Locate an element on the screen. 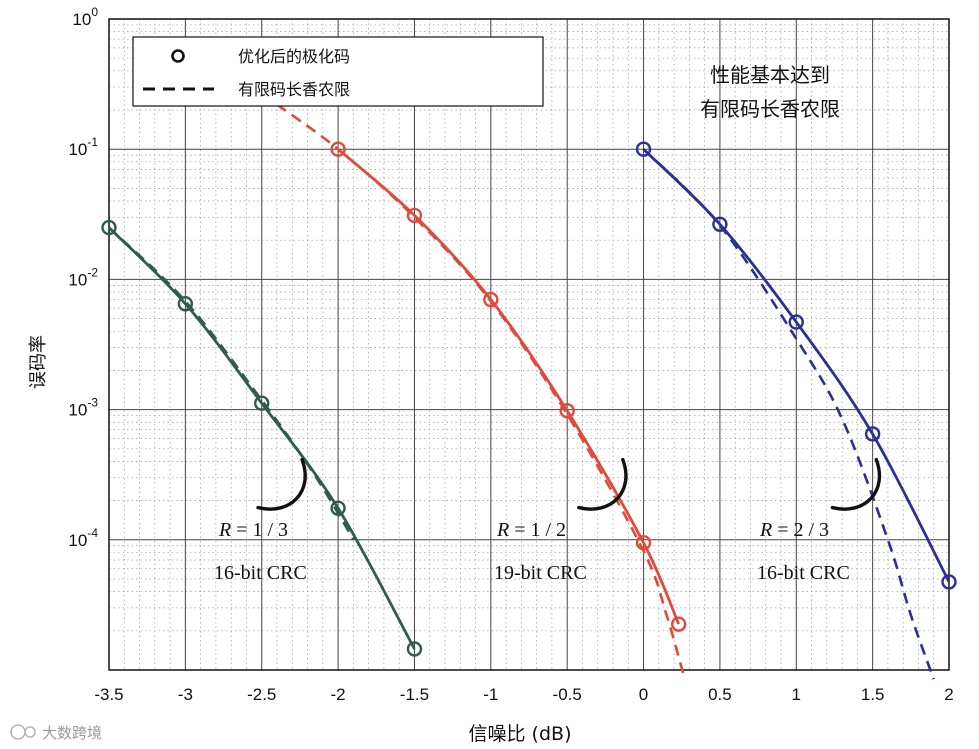  y-tick-label: 10⁻³ is located at coordinates (83, 408).